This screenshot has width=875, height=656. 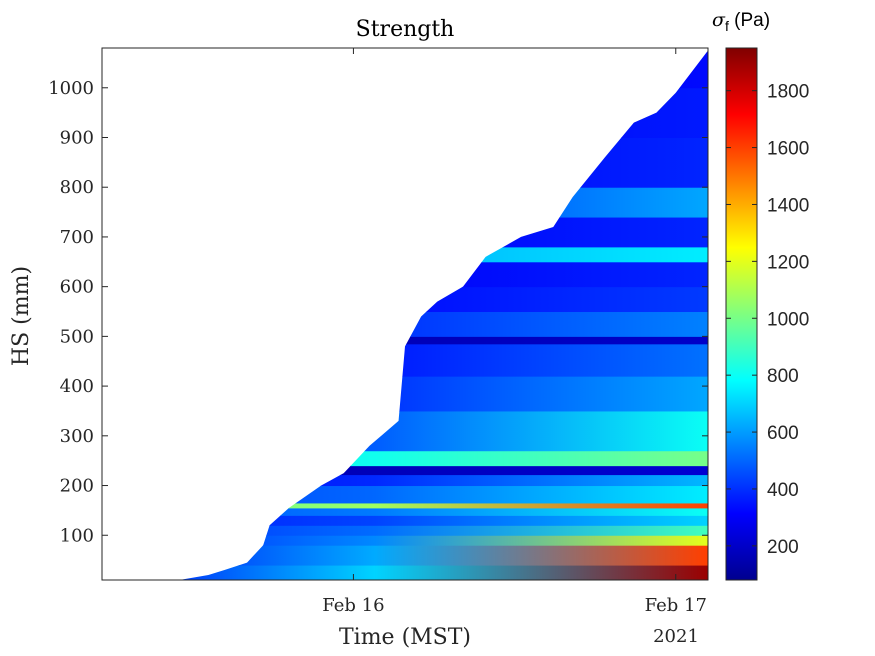 What do you see at coordinates (353, 605) in the screenshot?
I see `x-tick-label: Feb 16` at bounding box center [353, 605].